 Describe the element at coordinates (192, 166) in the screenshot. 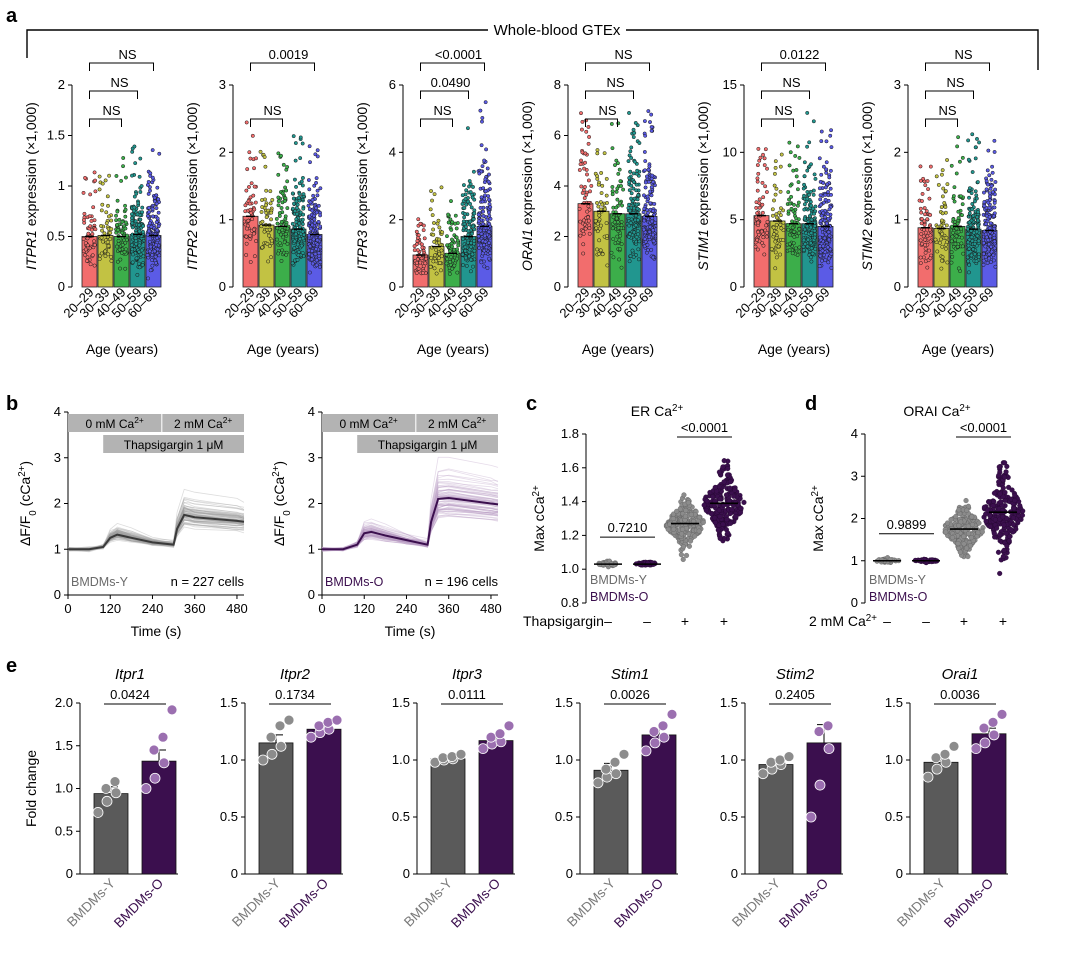

I see `text-part: expression (×1,000)` at that location.